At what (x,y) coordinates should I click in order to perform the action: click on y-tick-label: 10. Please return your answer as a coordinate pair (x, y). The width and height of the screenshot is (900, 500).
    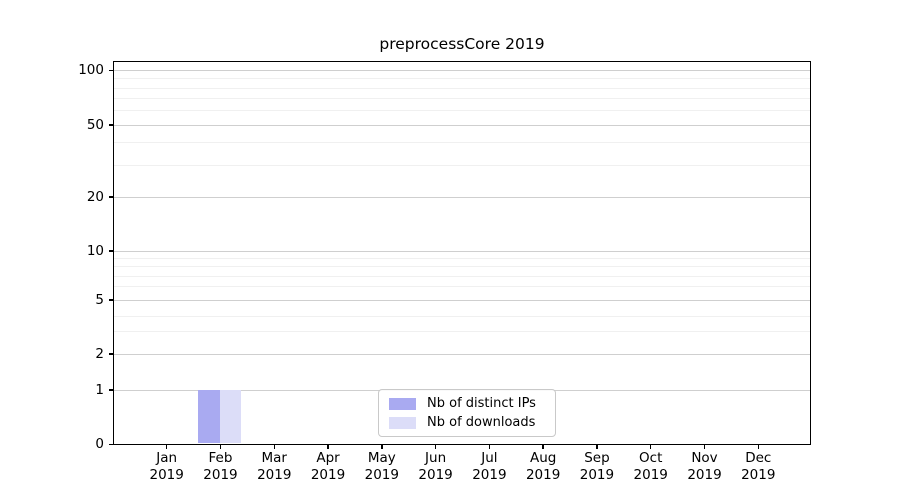
    Looking at the image, I should click on (95, 250).